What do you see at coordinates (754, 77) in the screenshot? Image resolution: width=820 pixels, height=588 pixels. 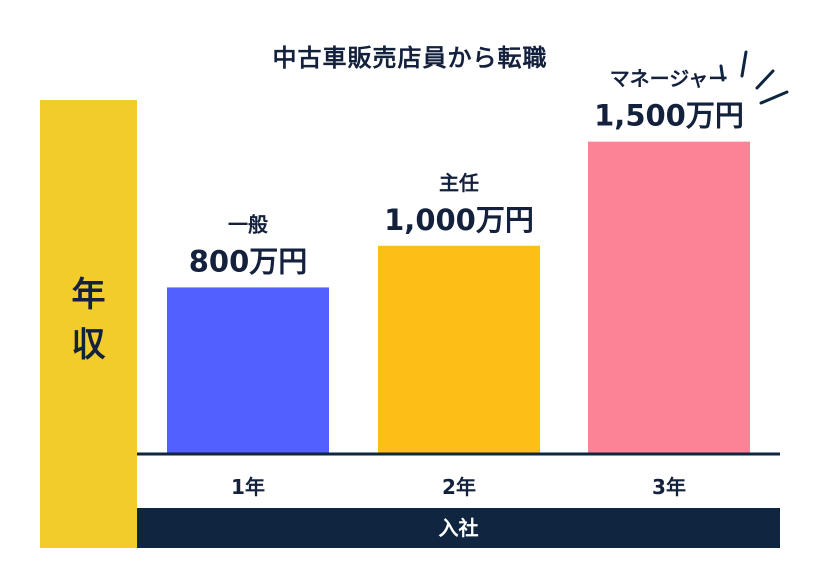 I see `emphasis-lines` at bounding box center [754, 77].